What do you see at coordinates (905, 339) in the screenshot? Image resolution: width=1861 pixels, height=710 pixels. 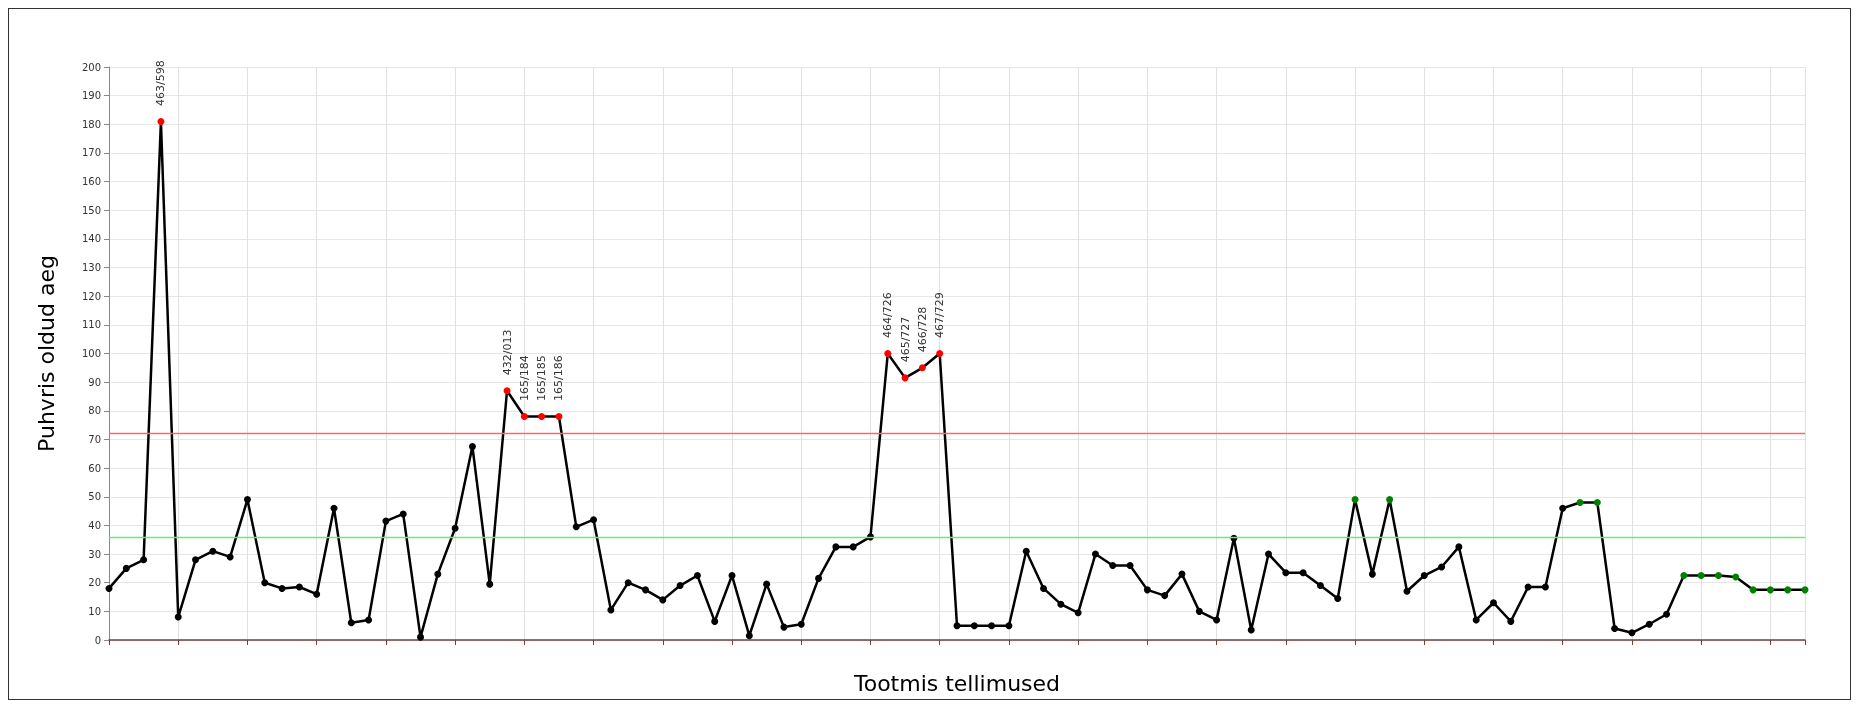 I see `data-label: 465/727` at bounding box center [905, 339].